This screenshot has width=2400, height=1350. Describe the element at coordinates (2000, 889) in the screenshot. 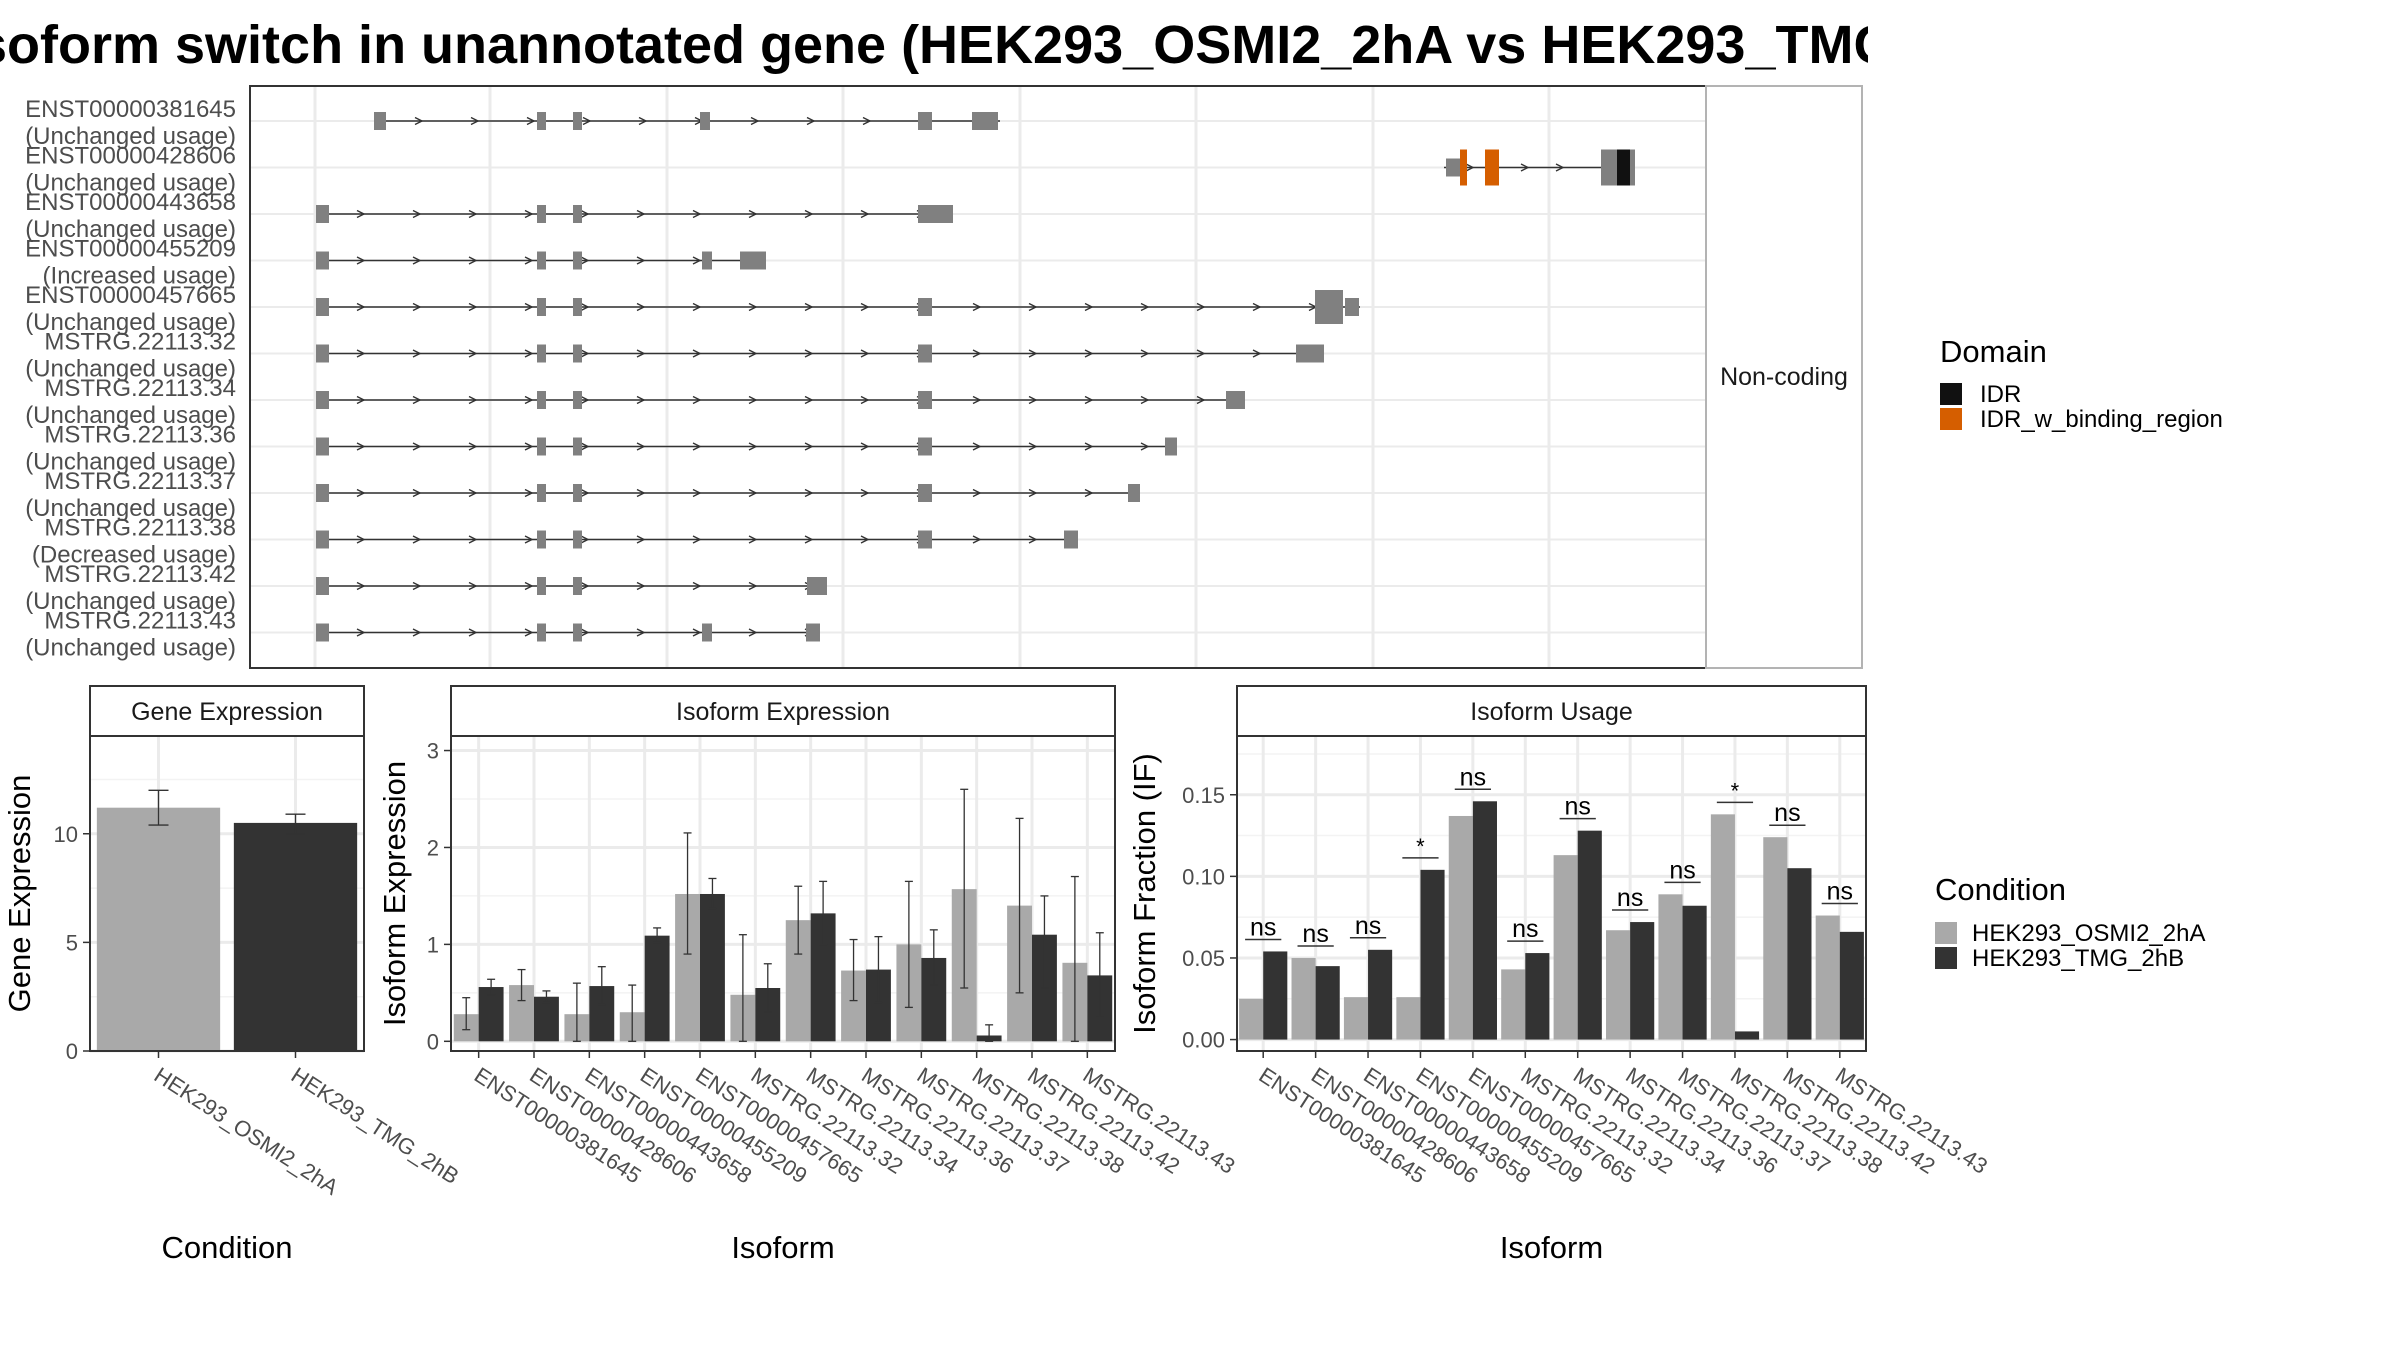

I see `condition-legend-title: Condition` at that location.